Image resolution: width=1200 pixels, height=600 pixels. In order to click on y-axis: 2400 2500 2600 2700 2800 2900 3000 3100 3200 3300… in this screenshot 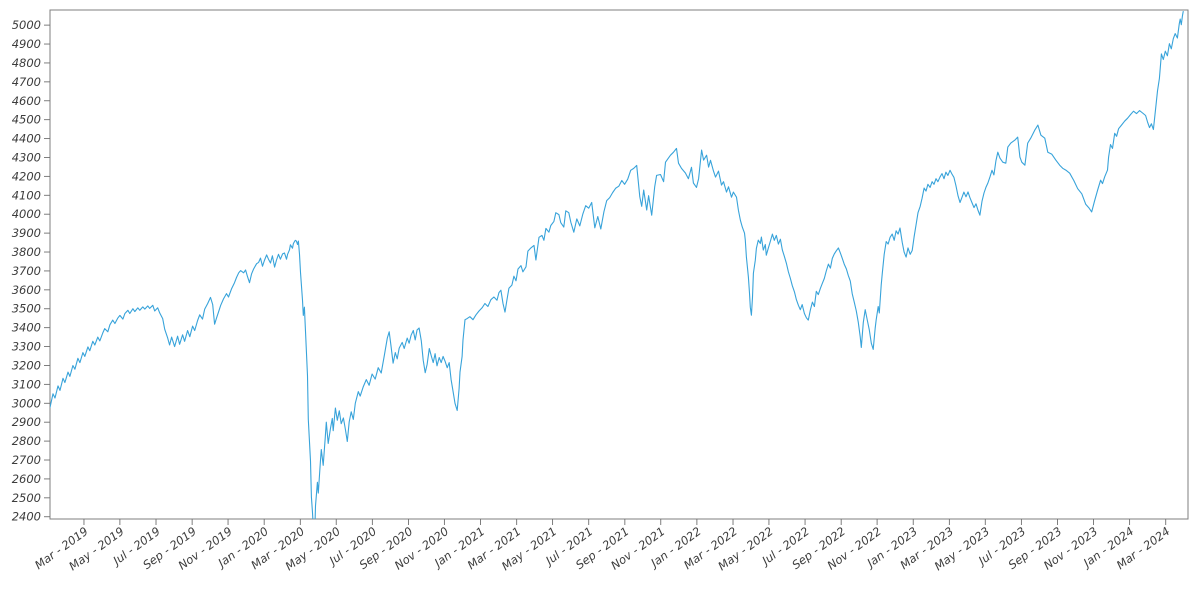, I will do `click(31, 271)`.